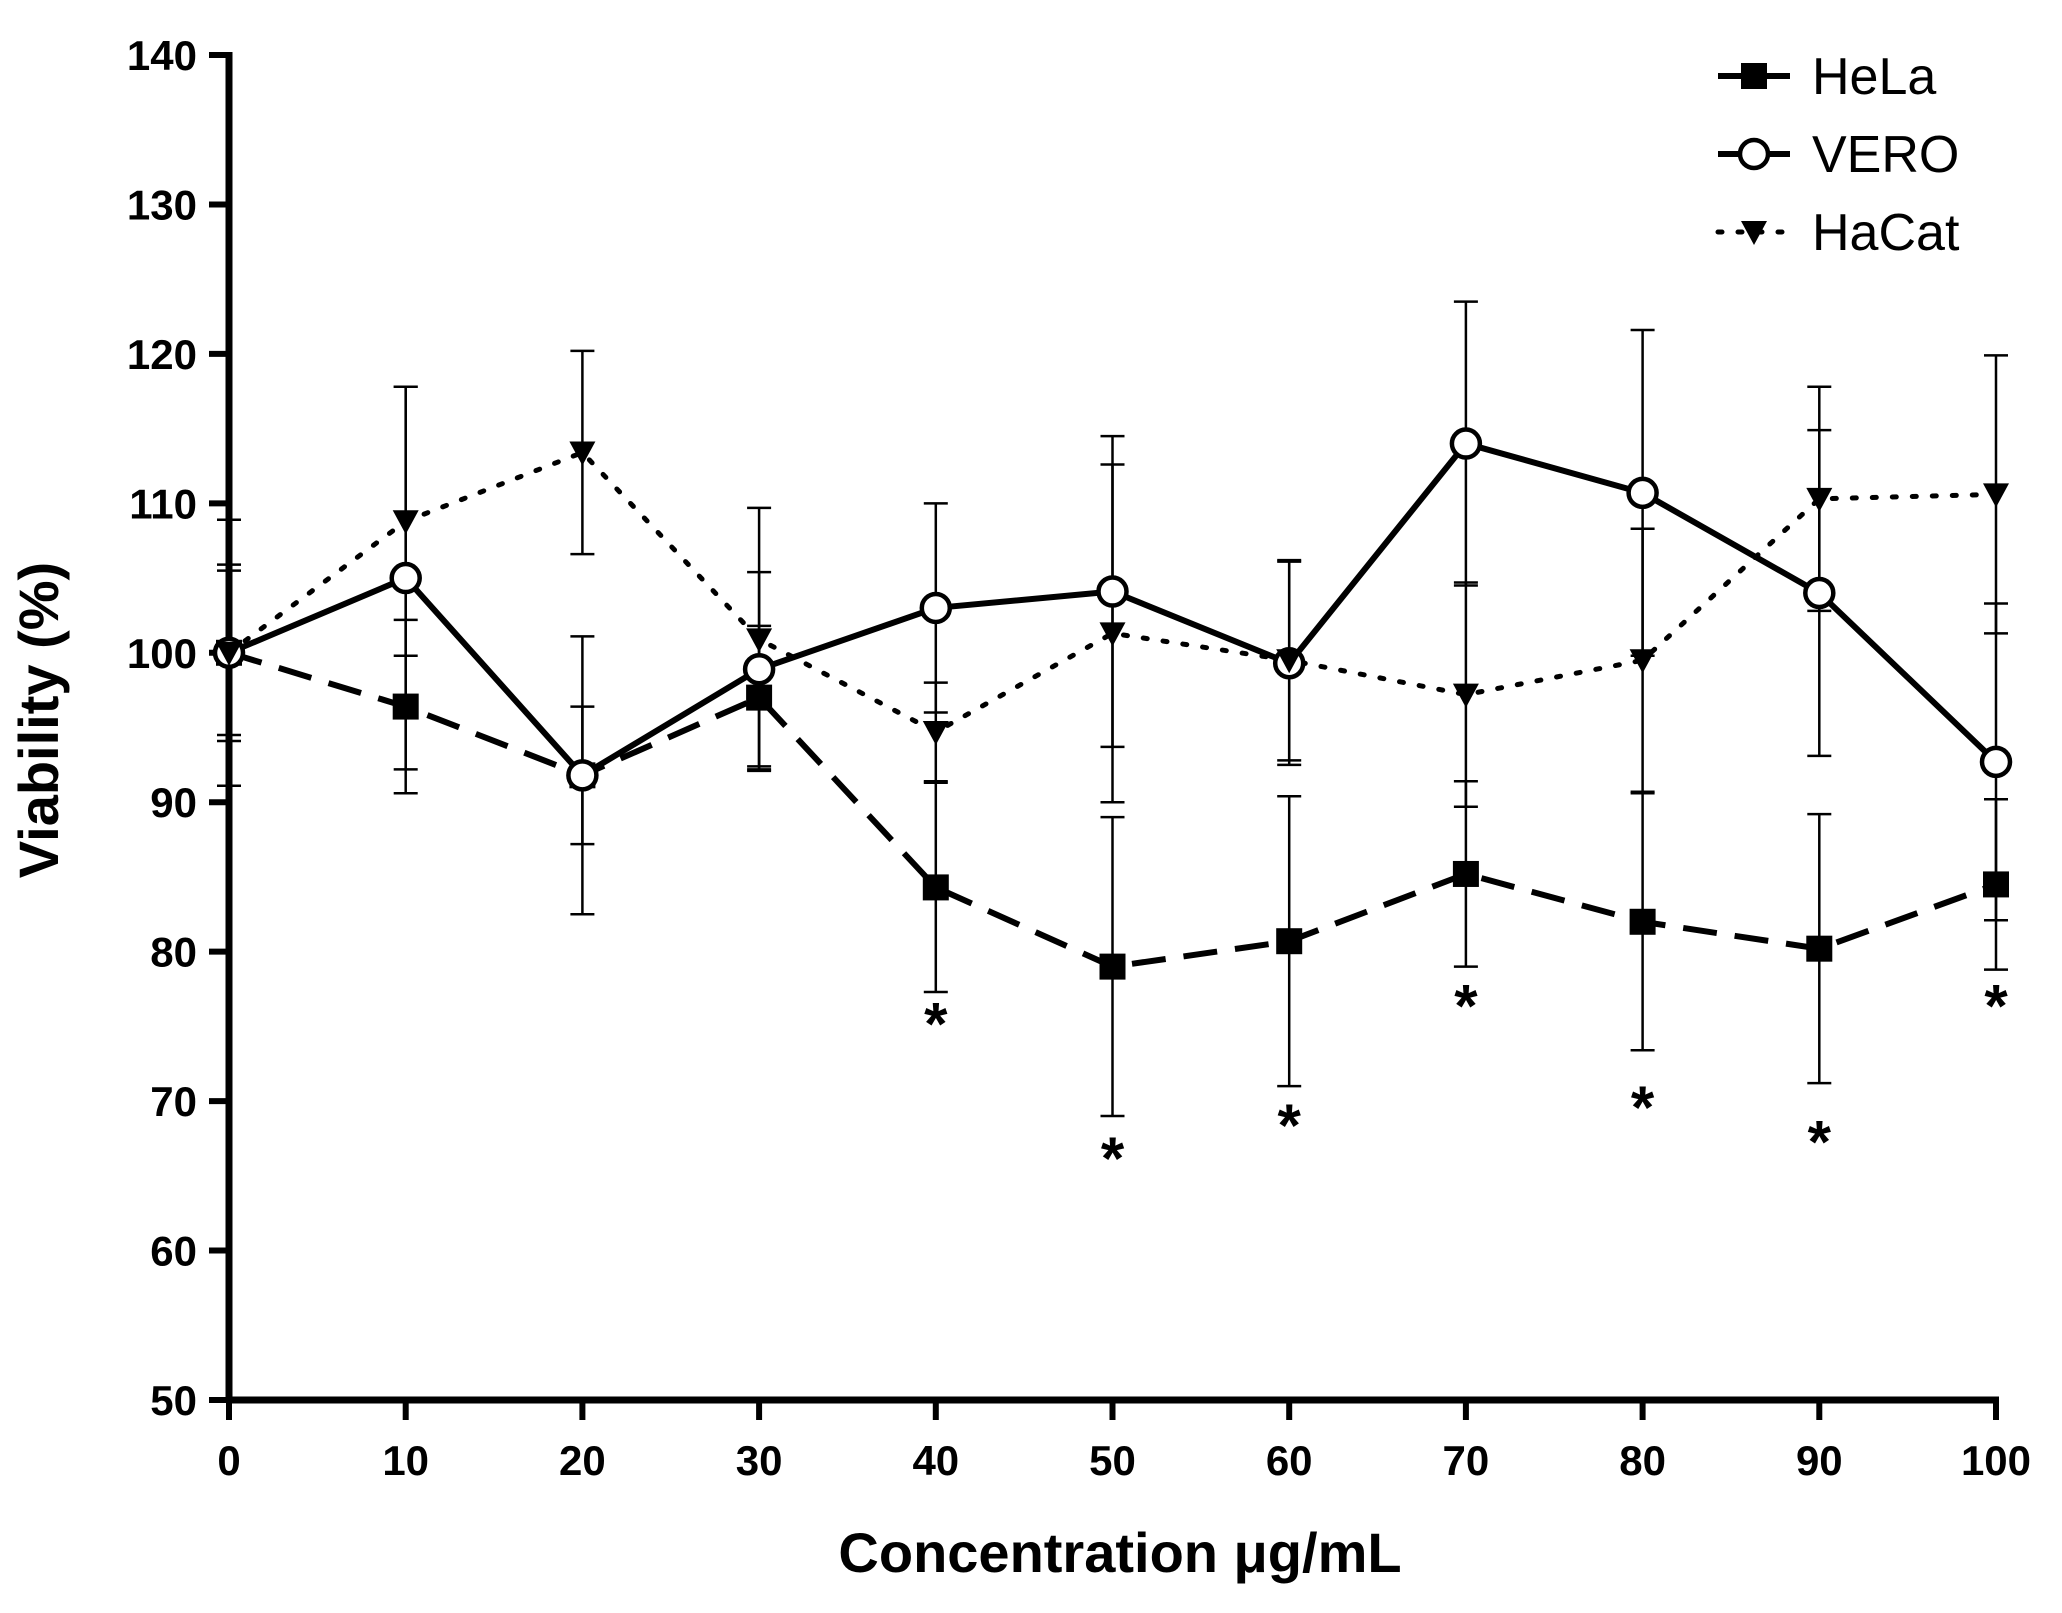  I want to click on y-tick-label: 120, so click(162, 354).